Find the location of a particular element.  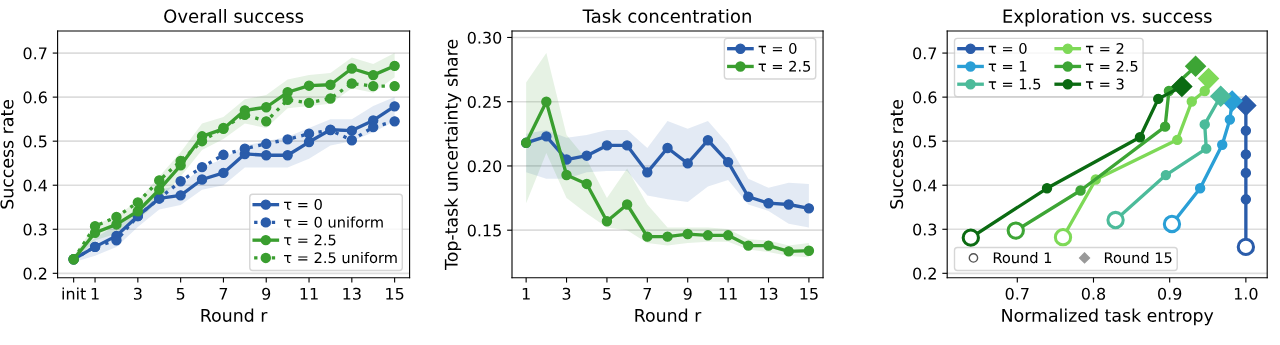

y-tick-label: 0.25 is located at coordinates (484, 102).